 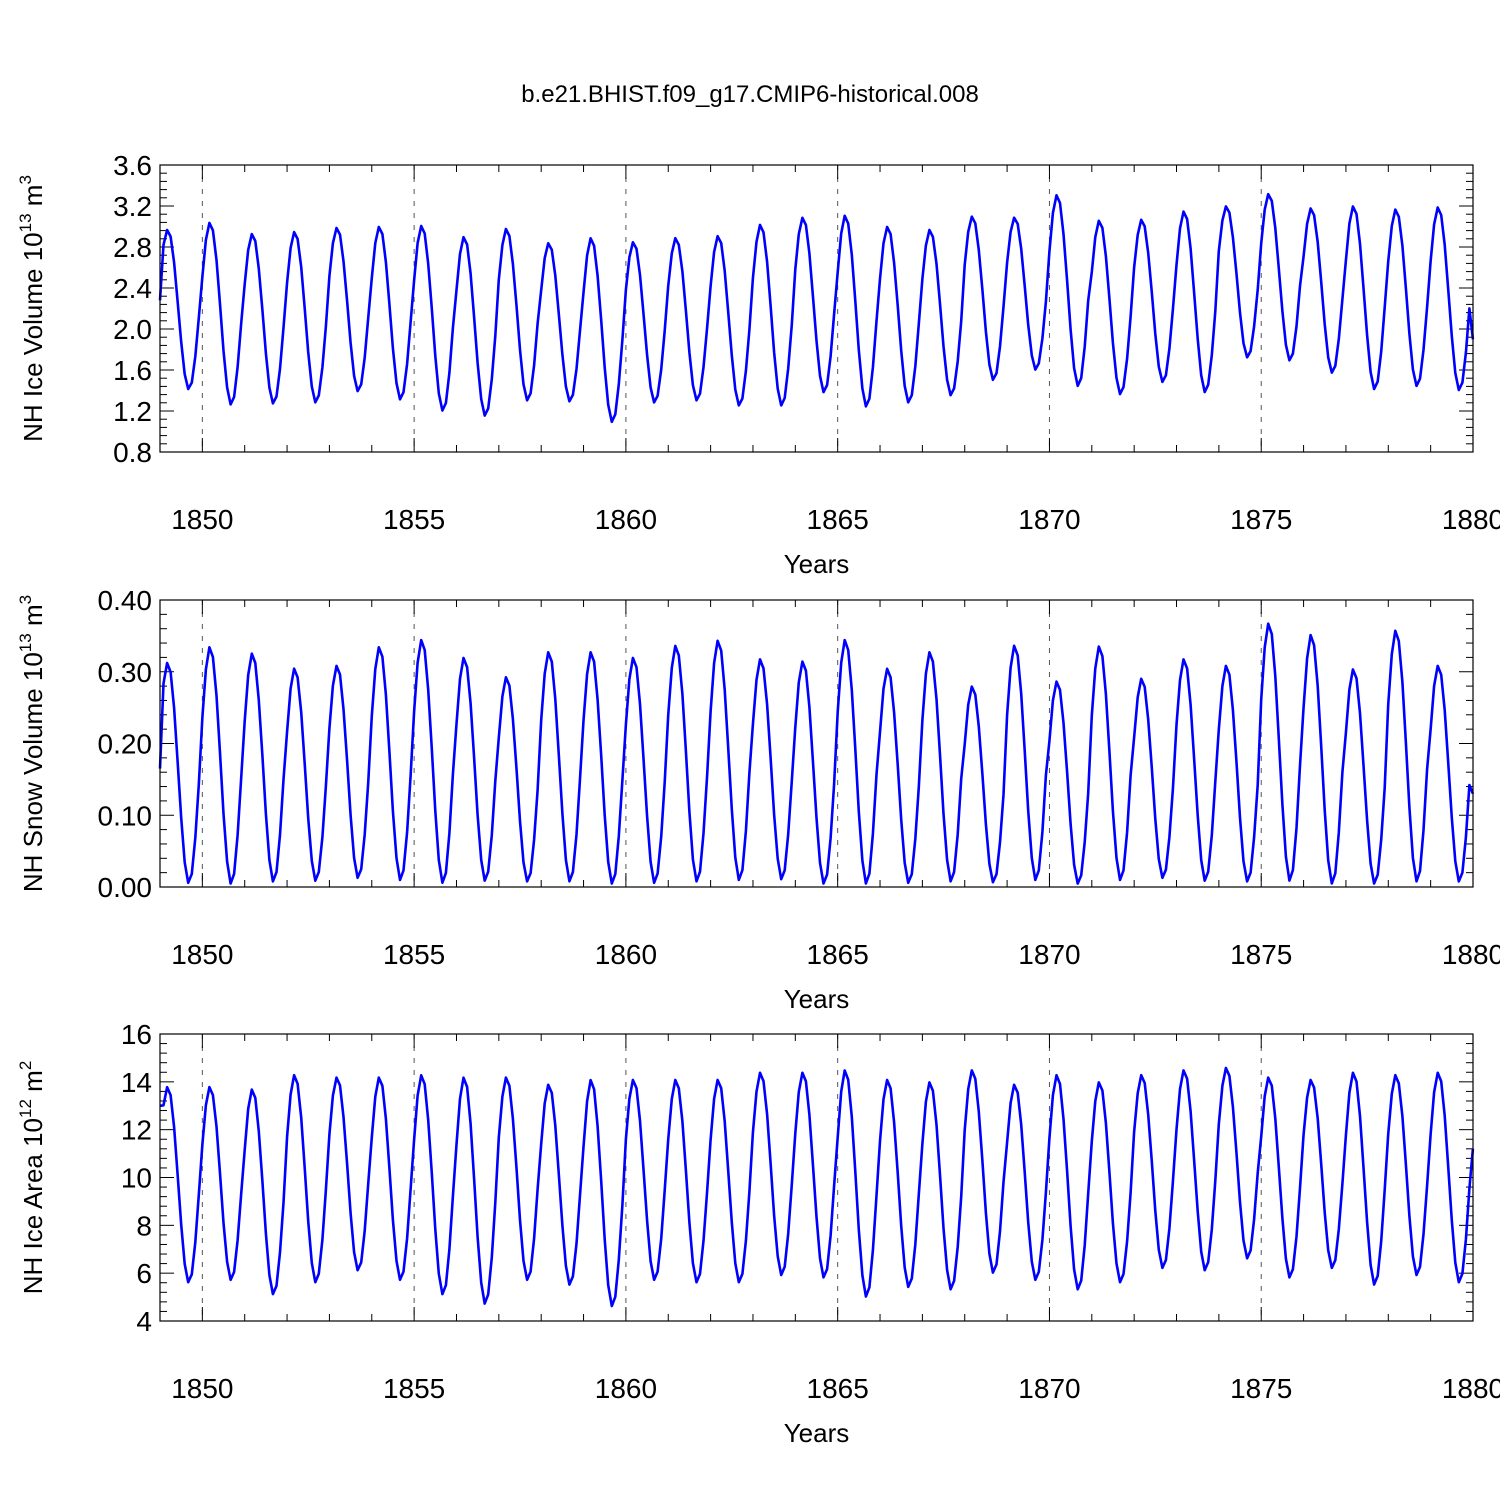 I want to click on snow-volume-xtick-label: 1865, so click(x=838, y=954).